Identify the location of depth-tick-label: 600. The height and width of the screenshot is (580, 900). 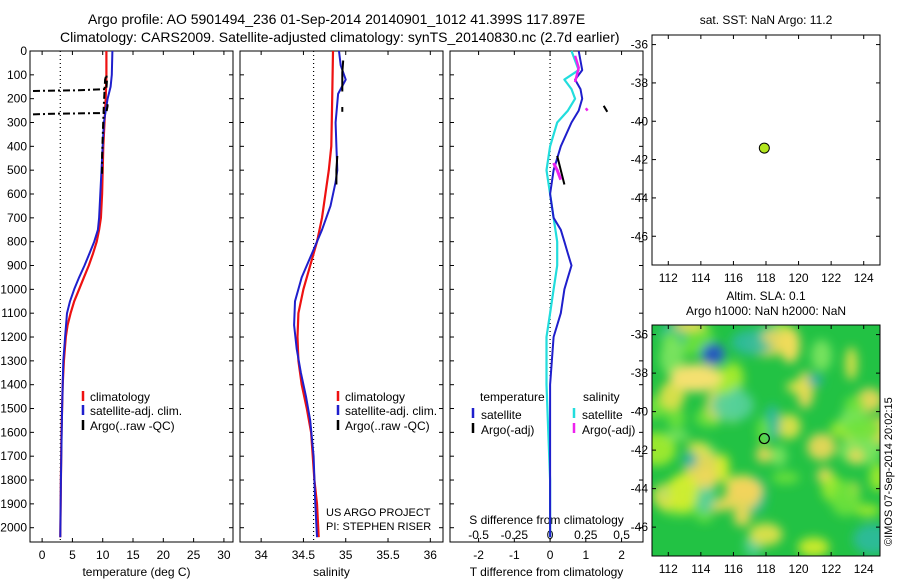
(17, 194).